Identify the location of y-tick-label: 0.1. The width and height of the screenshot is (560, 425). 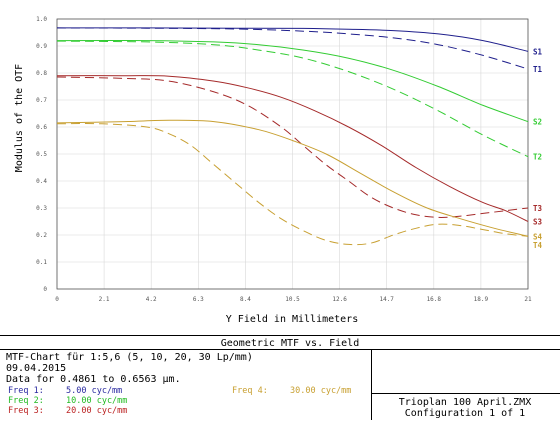
(41, 262).